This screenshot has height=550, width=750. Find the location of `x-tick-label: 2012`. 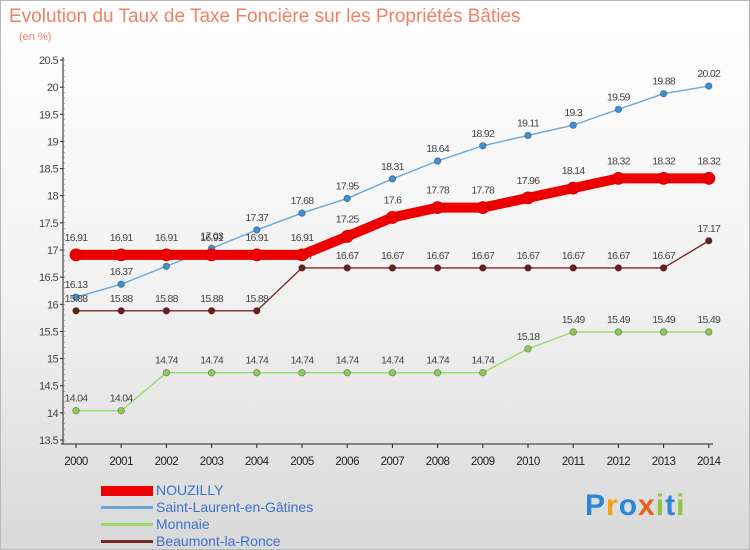

x-tick-label: 2012 is located at coordinates (619, 462).